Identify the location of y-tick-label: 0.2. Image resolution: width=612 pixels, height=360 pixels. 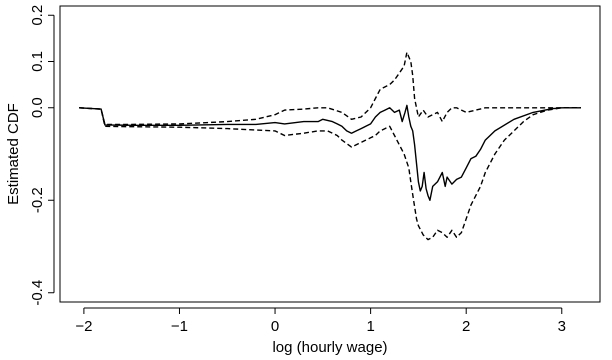
(37, 15).